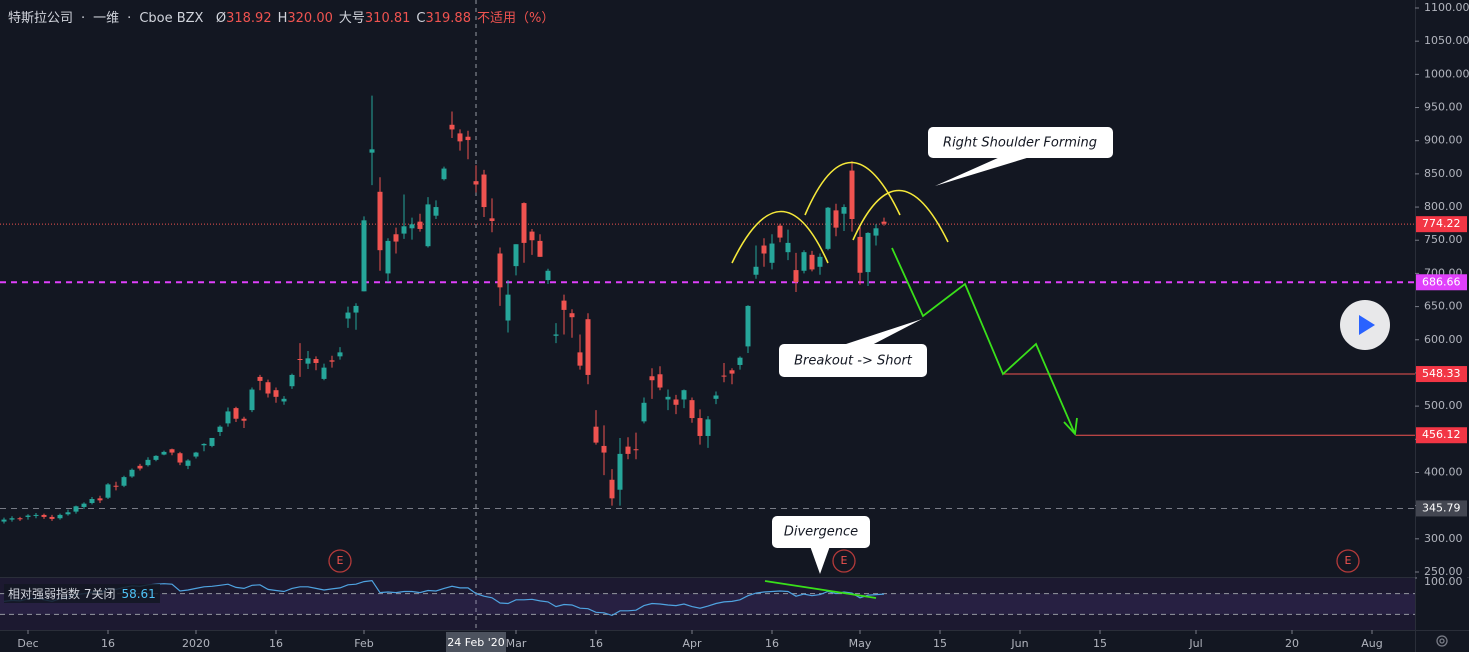  I want to click on high-label: H, so click(282, 18).